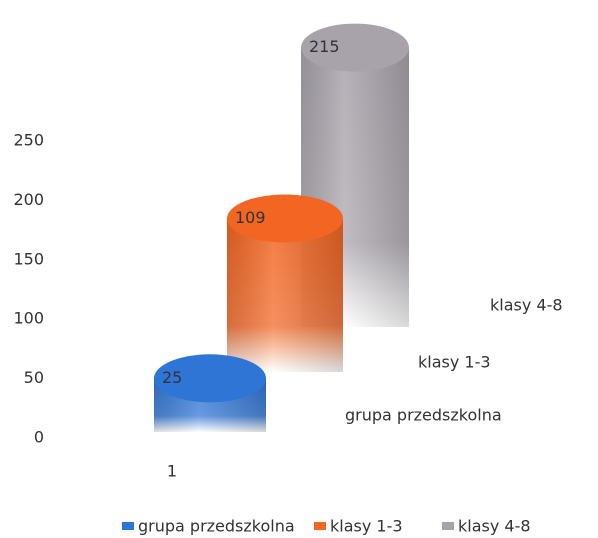 Image resolution: width=598 pixels, height=538 pixels. What do you see at coordinates (34, 377) in the screenshot?
I see `y-tick-label: 50` at bounding box center [34, 377].